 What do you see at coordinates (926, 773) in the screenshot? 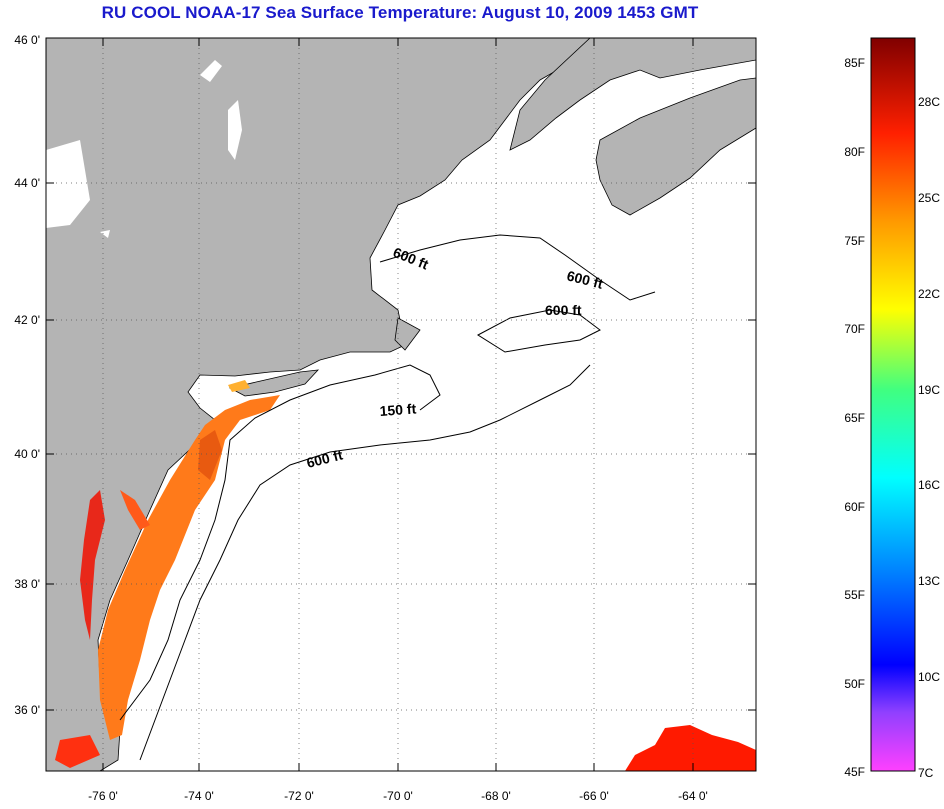
I see `colorbar-c-label: 7C` at bounding box center [926, 773].